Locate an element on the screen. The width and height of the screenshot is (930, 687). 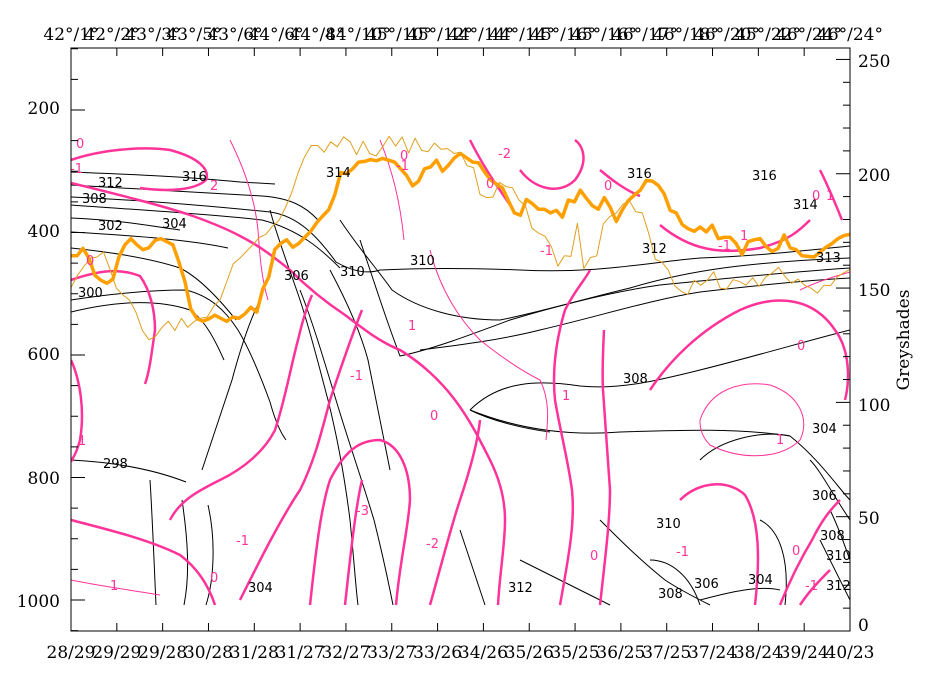
x-bottom-tick-label: 31/27 is located at coordinates (300, 653).